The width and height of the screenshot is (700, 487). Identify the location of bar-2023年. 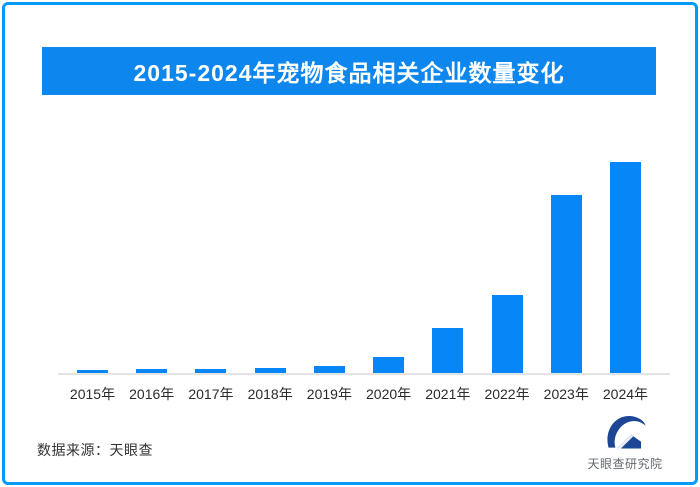
(566, 283).